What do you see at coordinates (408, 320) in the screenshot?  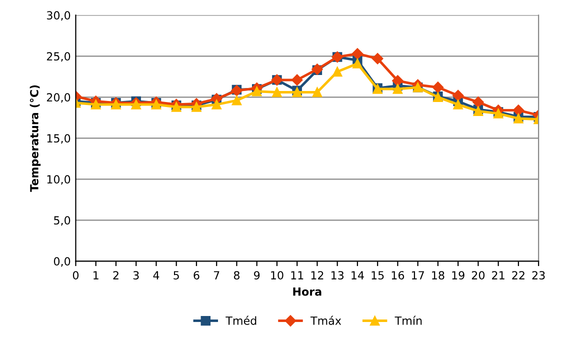 I see `legend-label: Tmín` at bounding box center [408, 320].